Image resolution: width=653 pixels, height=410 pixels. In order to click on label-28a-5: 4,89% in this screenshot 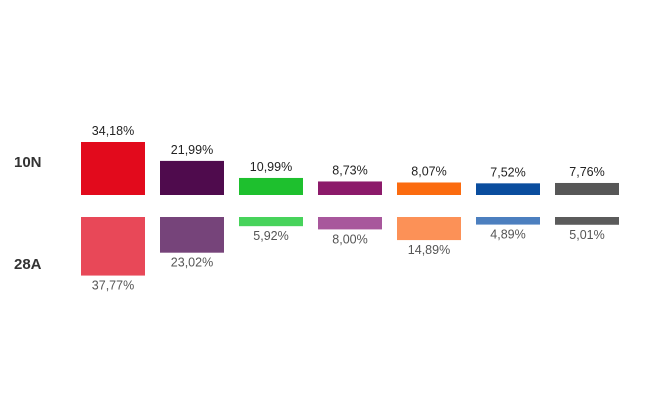, I will do `click(507, 235)`.